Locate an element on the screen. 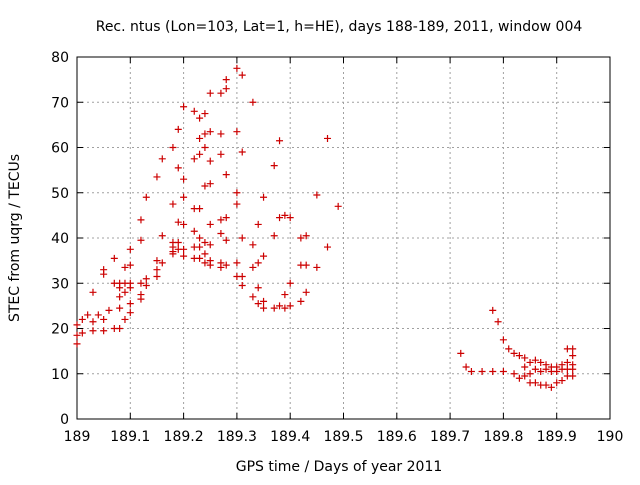  x-tick-label: 189.2 is located at coordinates (184, 437).